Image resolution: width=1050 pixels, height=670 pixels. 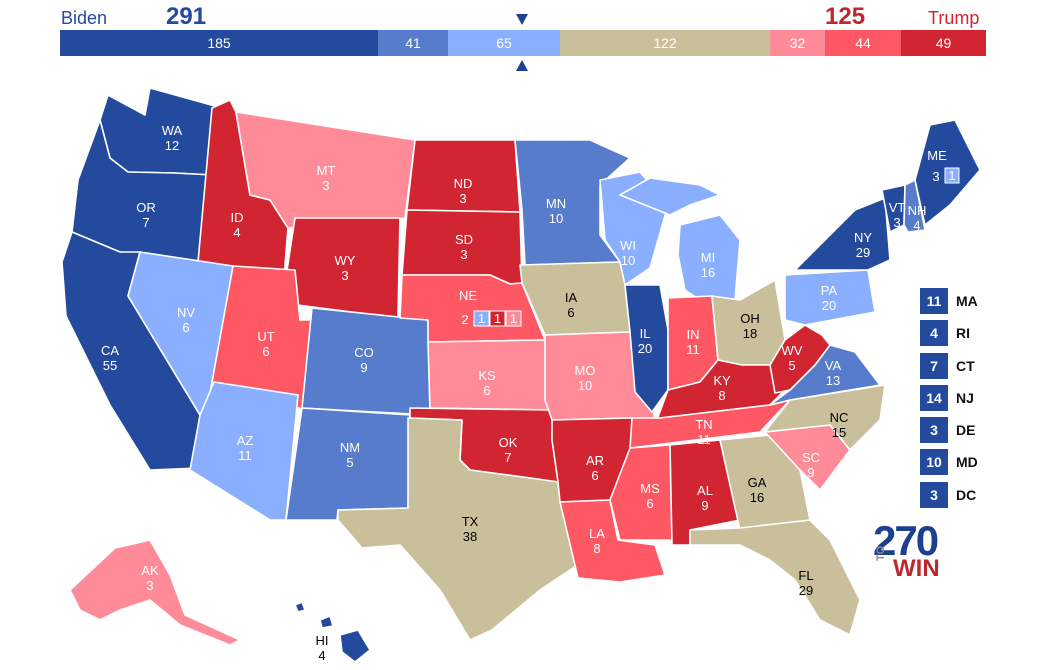 What do you see at coordinates (791, 365) in the screenshot?
I see `state-ev-wv: 5` at bounding box center [791, 365].